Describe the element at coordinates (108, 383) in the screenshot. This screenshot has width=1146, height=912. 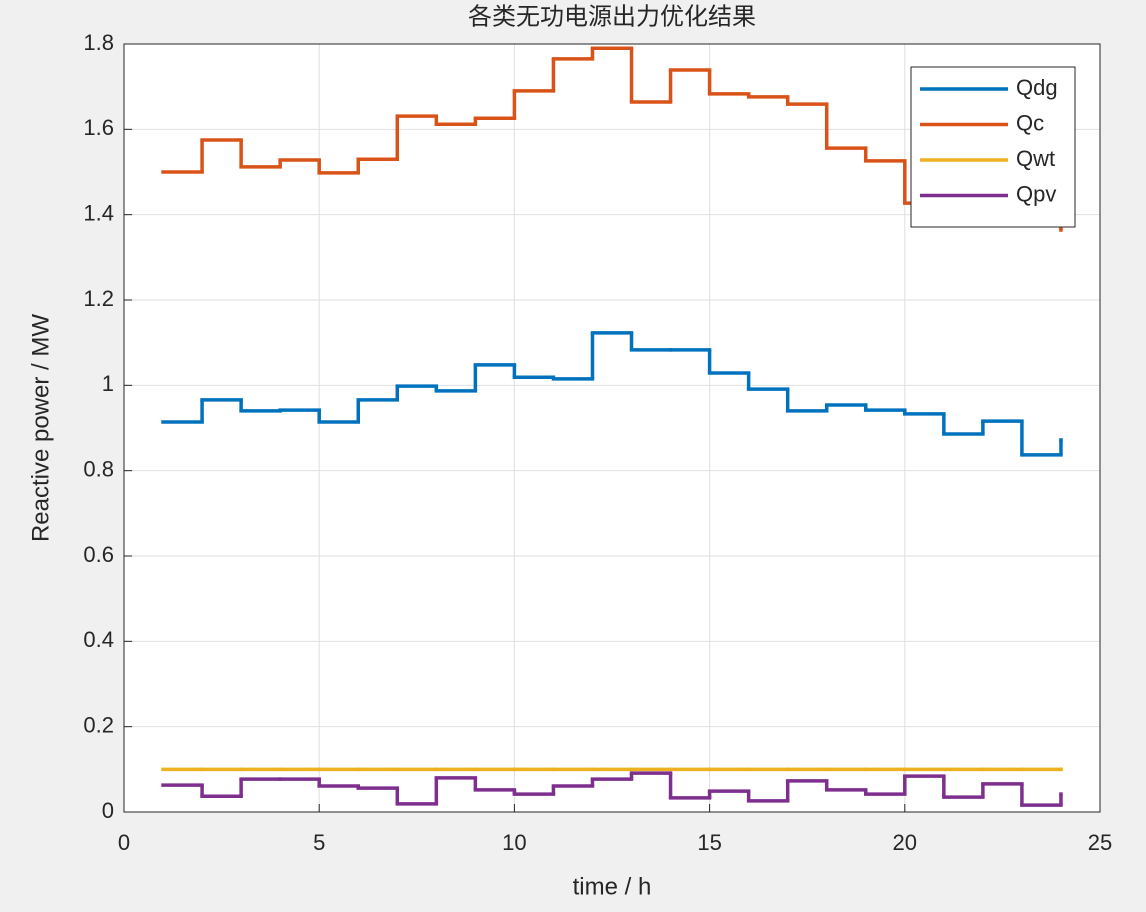
I see `y-tick-label: 1` at that location.